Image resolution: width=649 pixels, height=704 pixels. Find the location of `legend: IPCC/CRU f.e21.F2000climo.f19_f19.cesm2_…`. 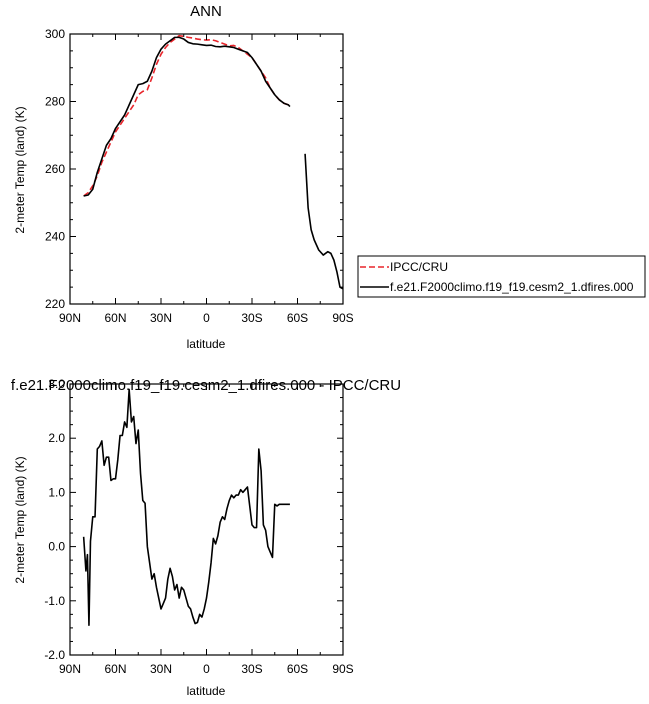

legend: IPCC/CRU f.e21.F2000climo.f19_f19.cesm2_… is located at coordinates (501, 276).